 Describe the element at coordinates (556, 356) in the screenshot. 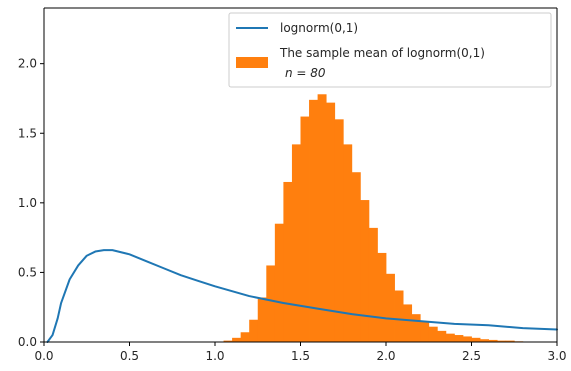

I see `x-tick-label: 3.0` at that location.